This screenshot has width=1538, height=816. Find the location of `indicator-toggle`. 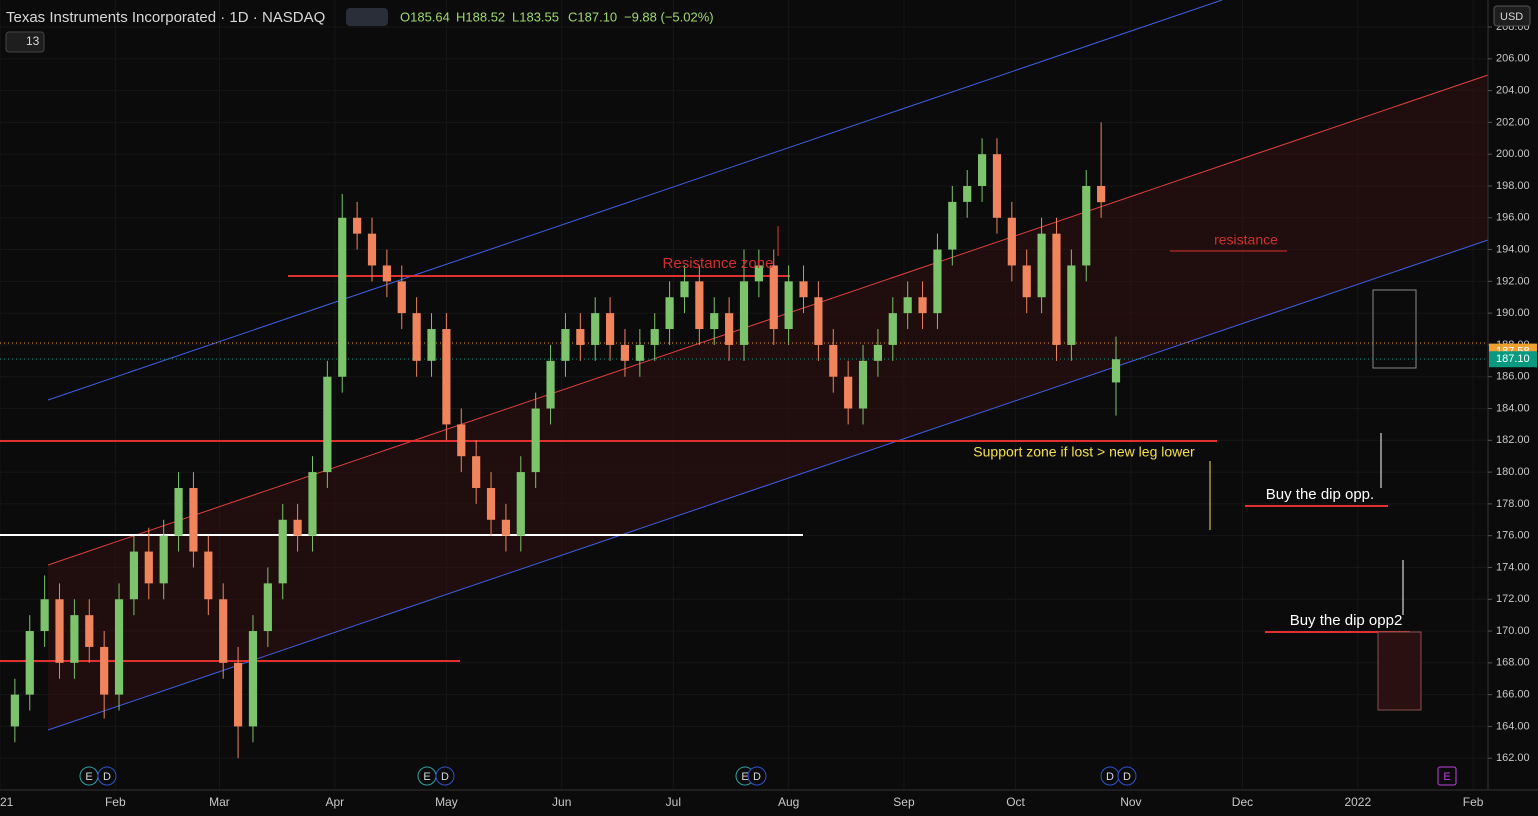

indicator-toggle is located at coordinates (25, 42).